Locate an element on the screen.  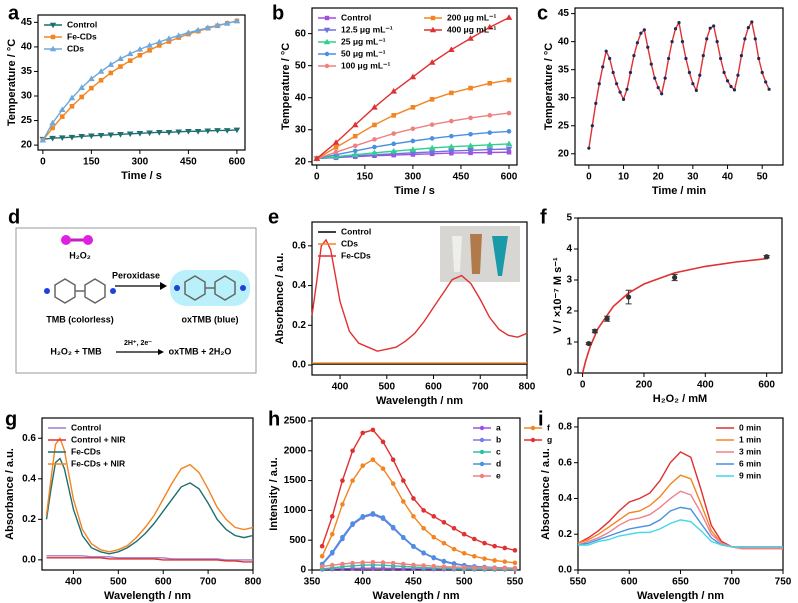
x-tick-label: 300 is located at coordinates (140, 162).